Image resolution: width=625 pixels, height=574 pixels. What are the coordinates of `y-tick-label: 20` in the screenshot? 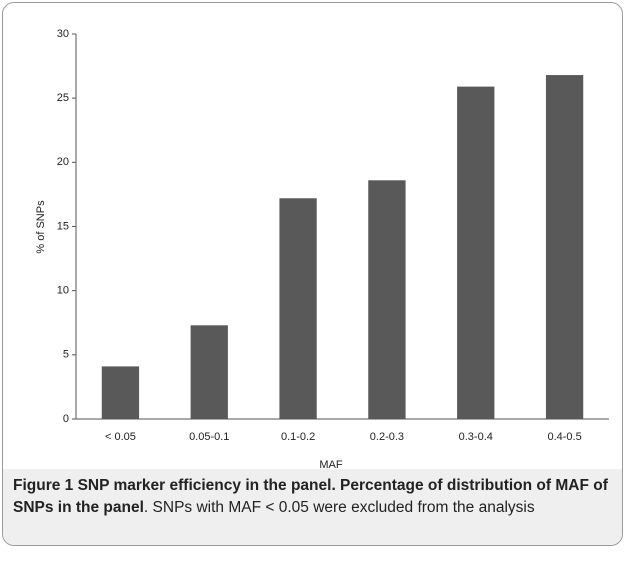 It's located at (63, 162).